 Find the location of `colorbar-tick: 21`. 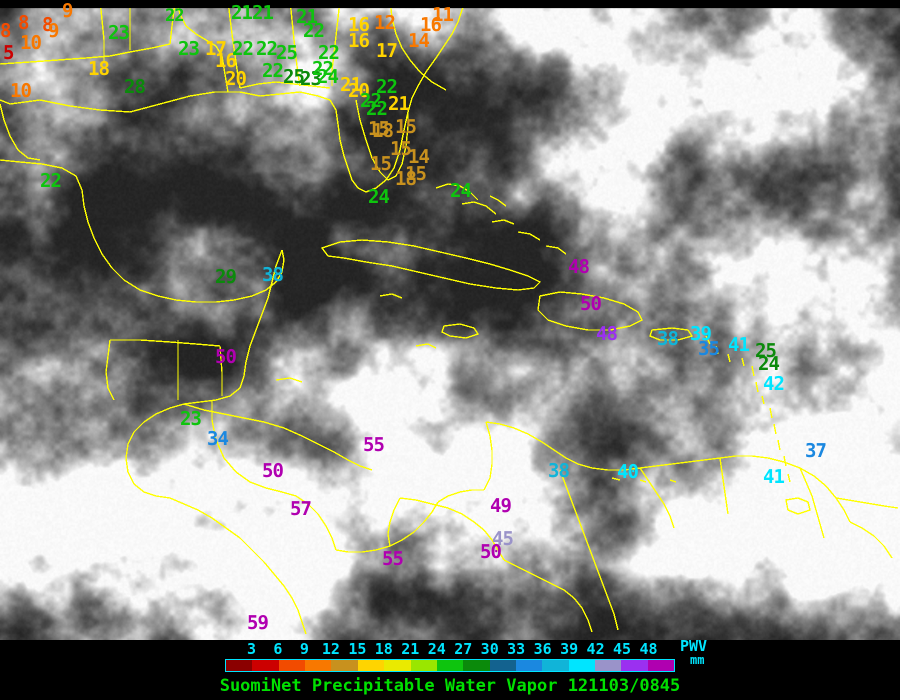

colorbar-tick: 21 is located at coordinates (410, 649).